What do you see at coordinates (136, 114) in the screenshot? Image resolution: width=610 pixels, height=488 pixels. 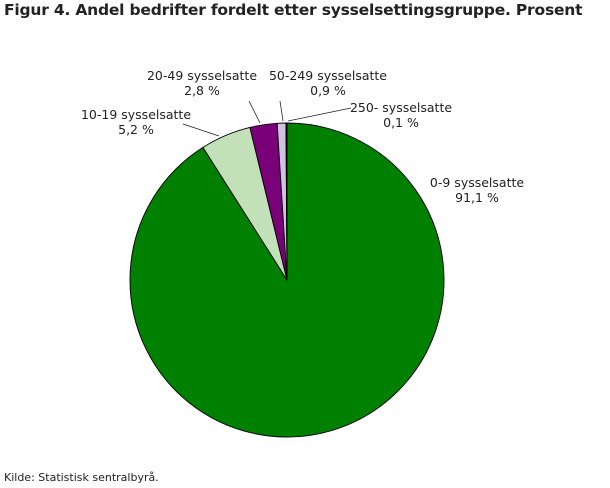 I see `slice-label-10-19-sysselsatte: 10-19 sysselsatte` at bounding box center [136, 114].